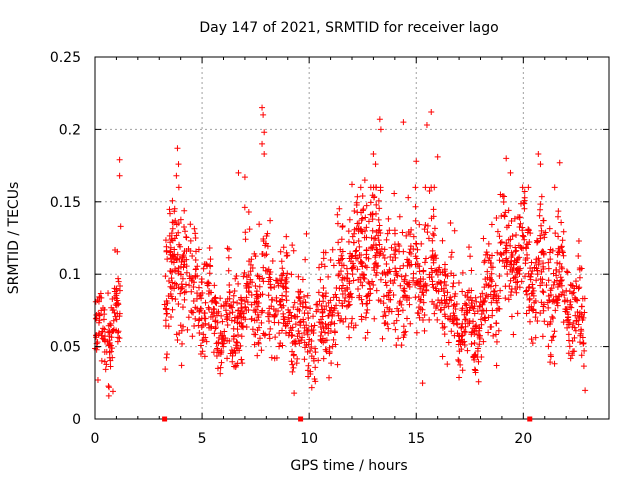 The height and width of the screenshot is (480, 640). What do you see at coordinates (347, 419) in the screenshot?
I see `gap-markers` at bounding box center [347, 419].